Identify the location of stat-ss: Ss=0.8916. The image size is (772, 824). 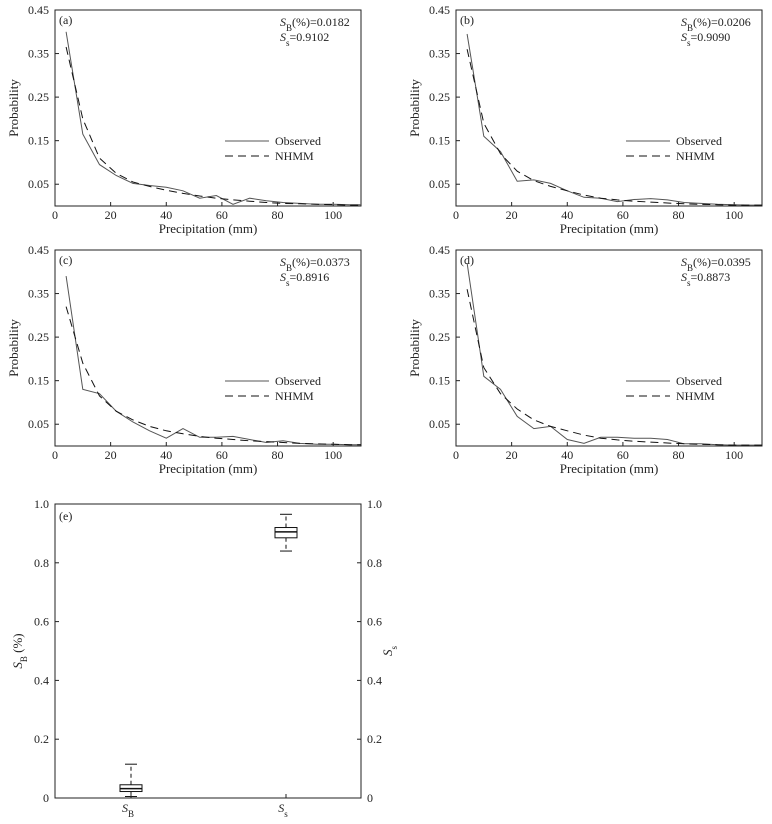
(304, 279).